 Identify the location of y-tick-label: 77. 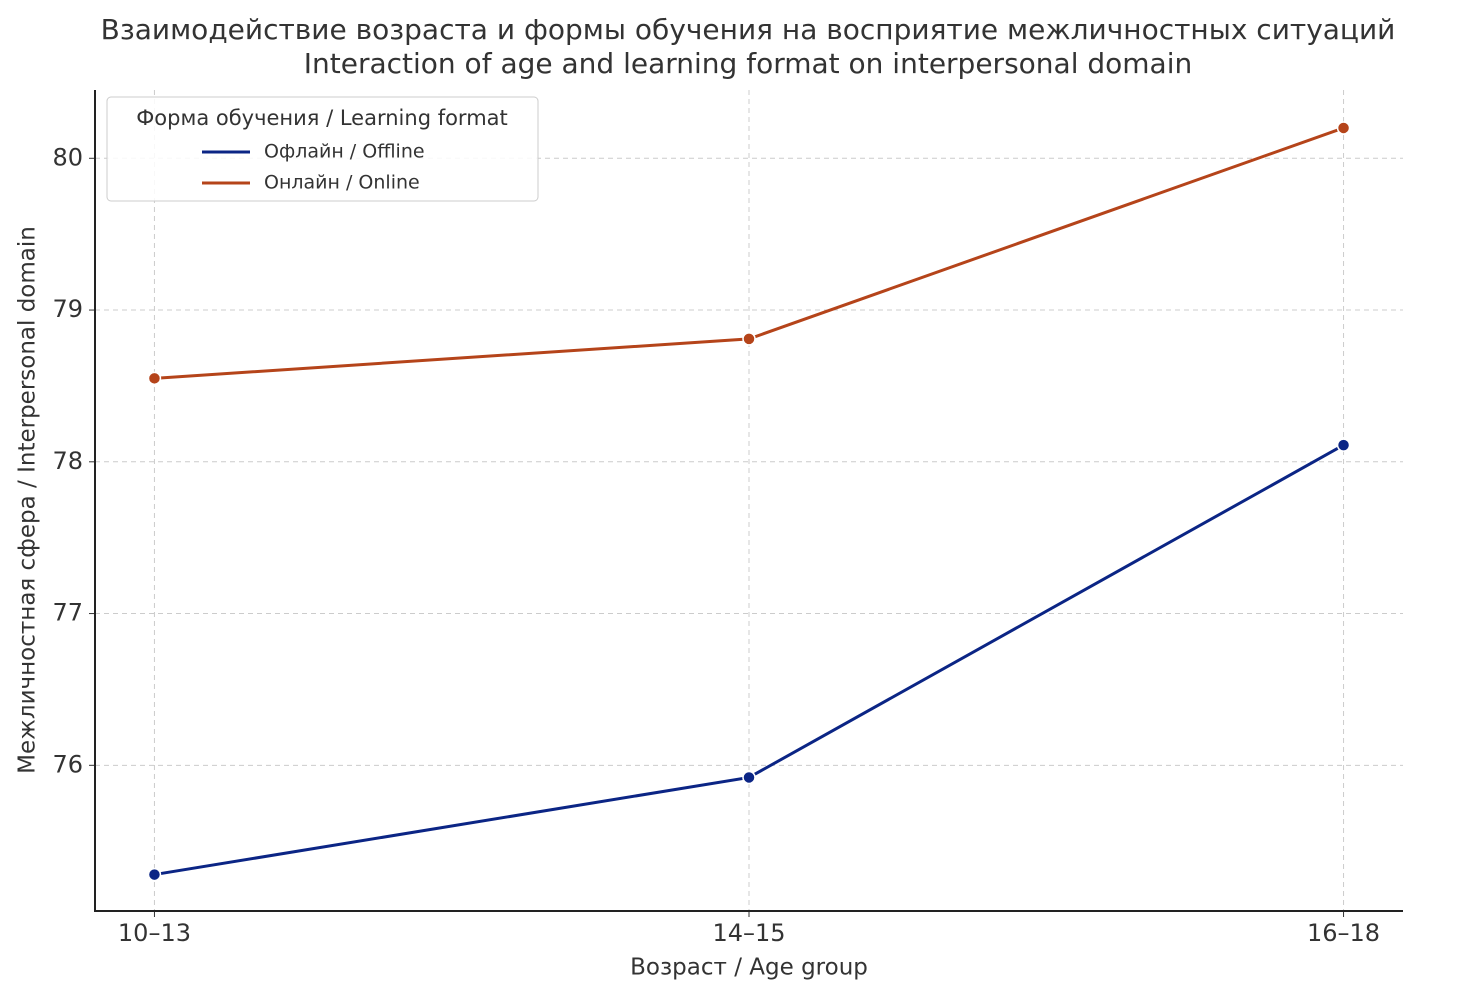
(67, 613).